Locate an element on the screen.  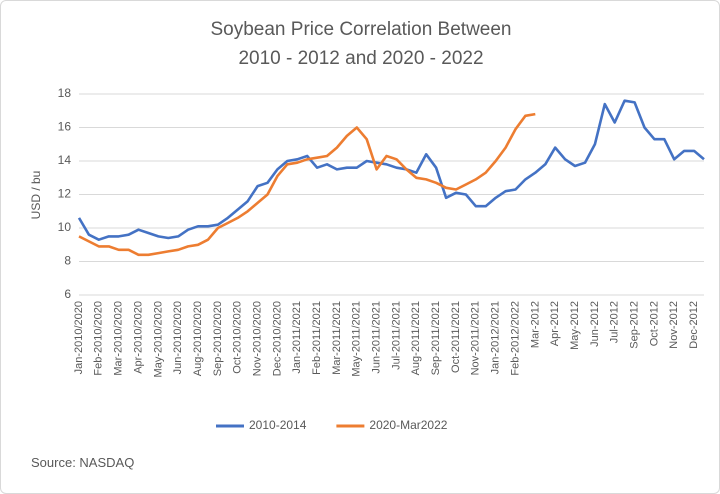
chart-title: 2010 - 2012 and 2020 - 2022 is located at coordinates (360, 58).